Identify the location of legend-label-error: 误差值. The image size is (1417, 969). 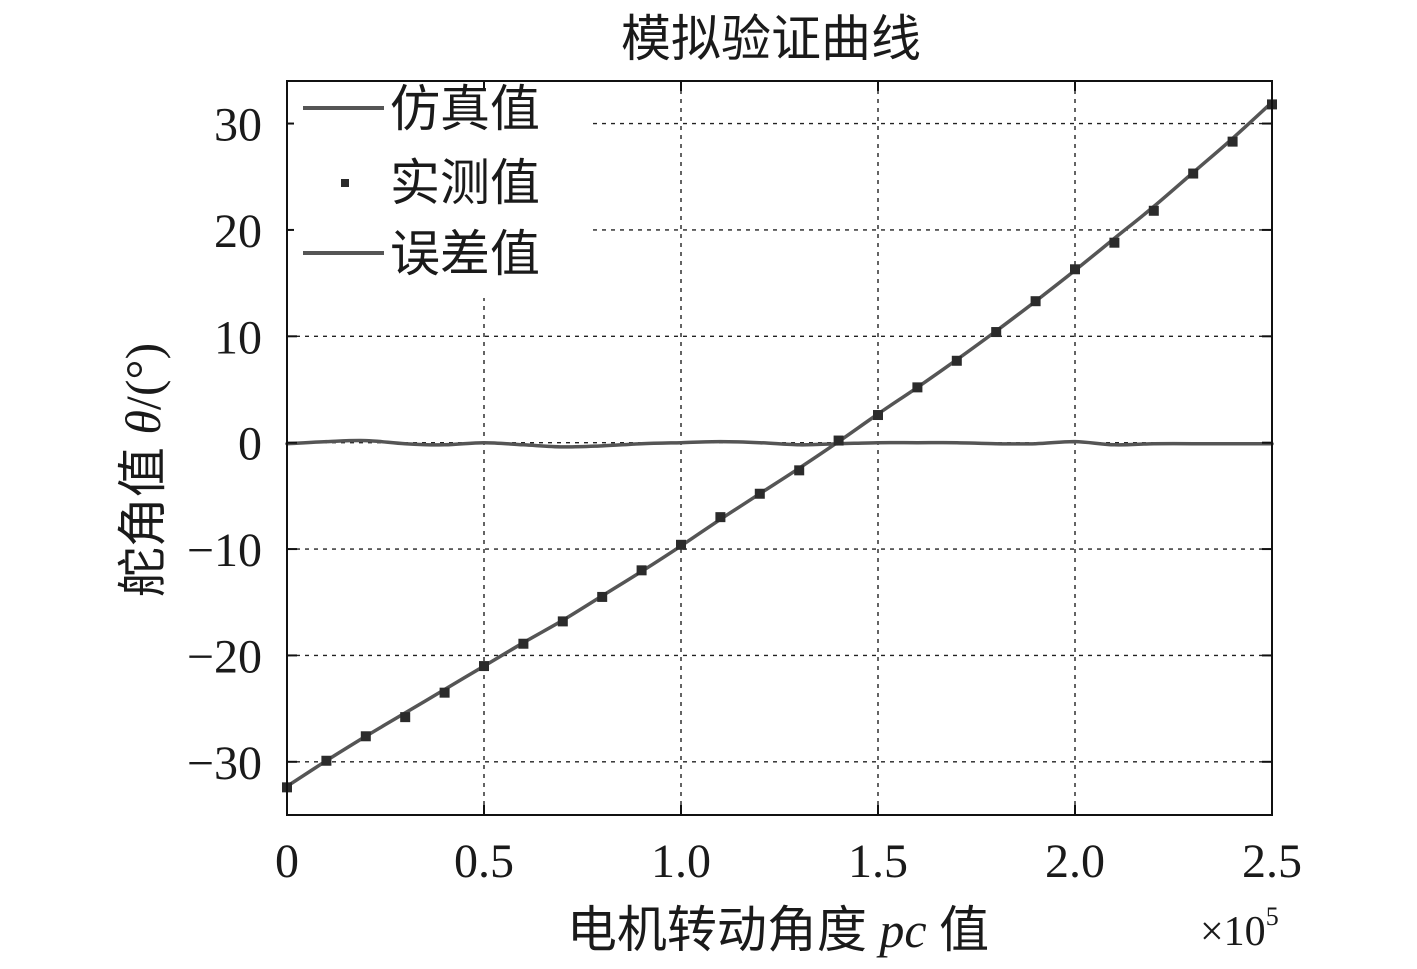
(465, 254).